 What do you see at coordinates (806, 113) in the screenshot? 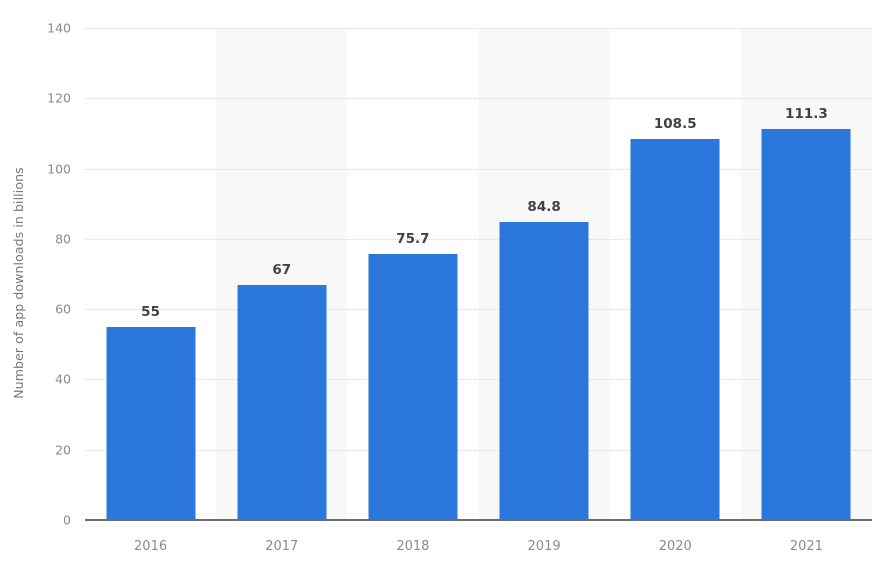
I see `bar-value-label: 111.3` at bounding box center [806, 113].